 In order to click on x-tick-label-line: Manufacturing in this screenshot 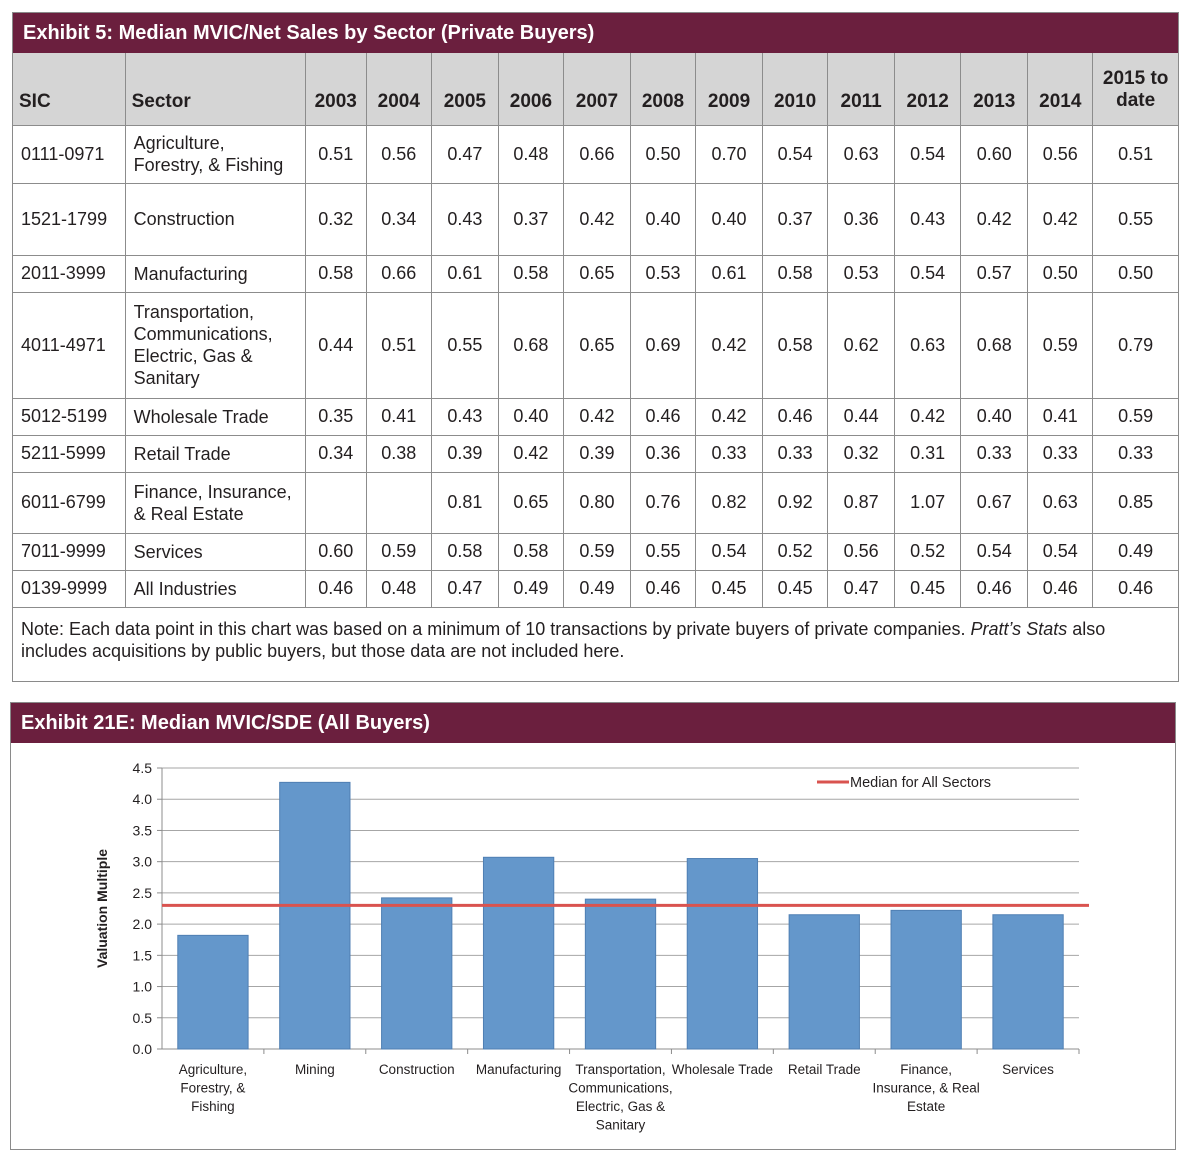, I will do `click(519, 1069)`.